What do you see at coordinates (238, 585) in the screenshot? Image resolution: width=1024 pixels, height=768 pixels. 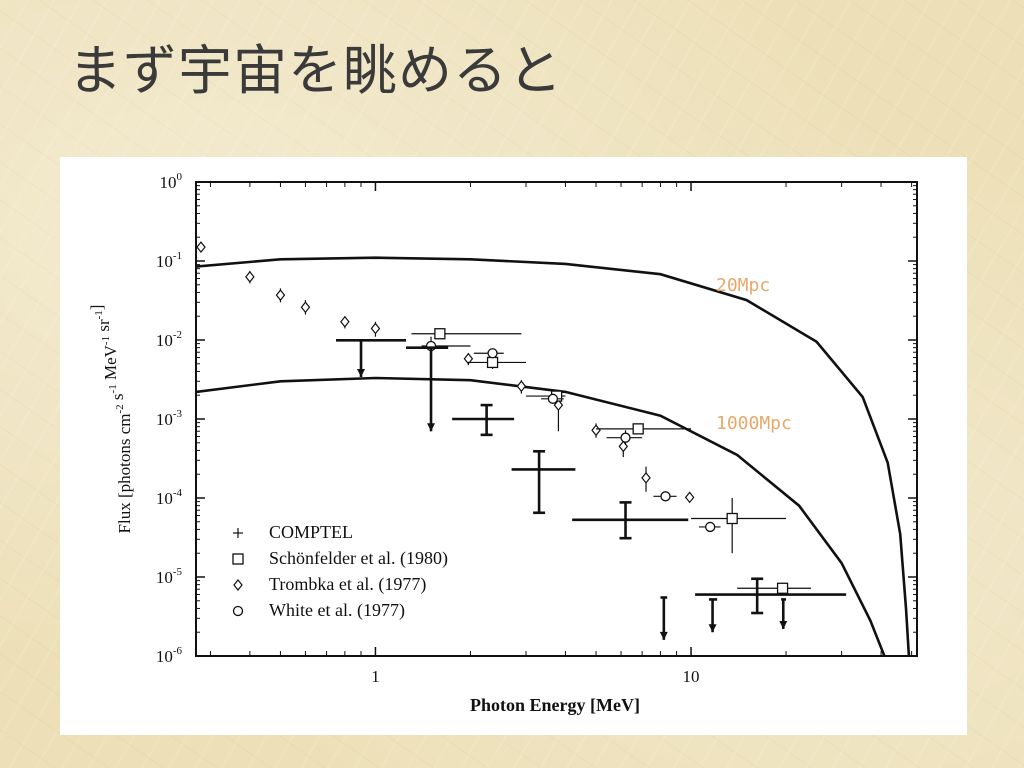 I see `legend-marker-diamond` at bounding box center [238, 585].